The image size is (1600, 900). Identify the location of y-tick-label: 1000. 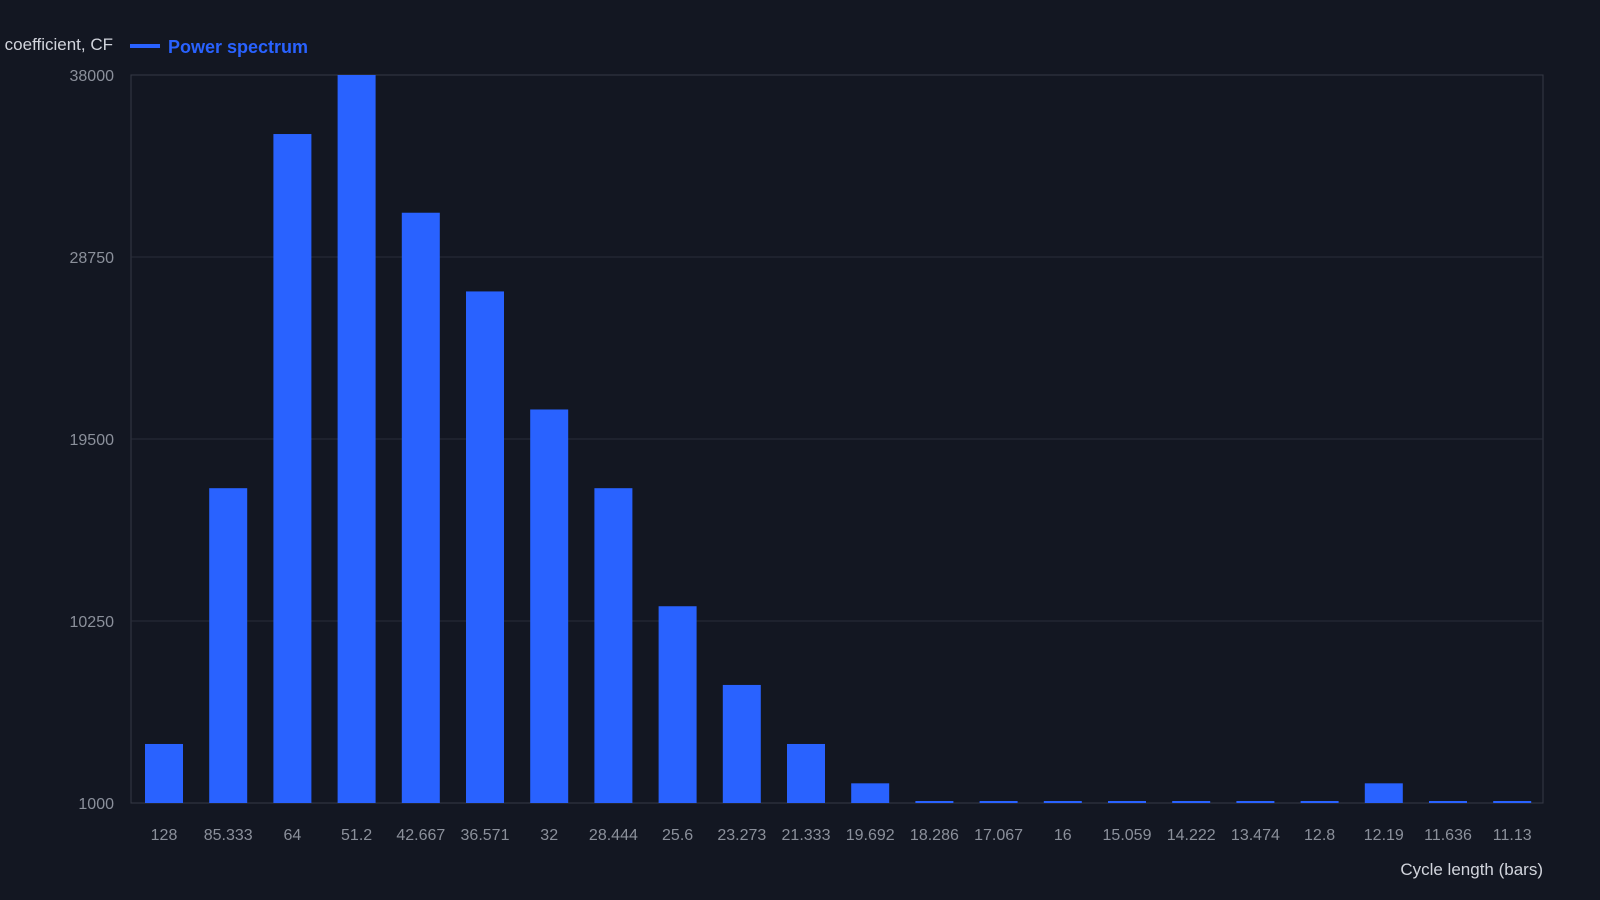
(96, 804).